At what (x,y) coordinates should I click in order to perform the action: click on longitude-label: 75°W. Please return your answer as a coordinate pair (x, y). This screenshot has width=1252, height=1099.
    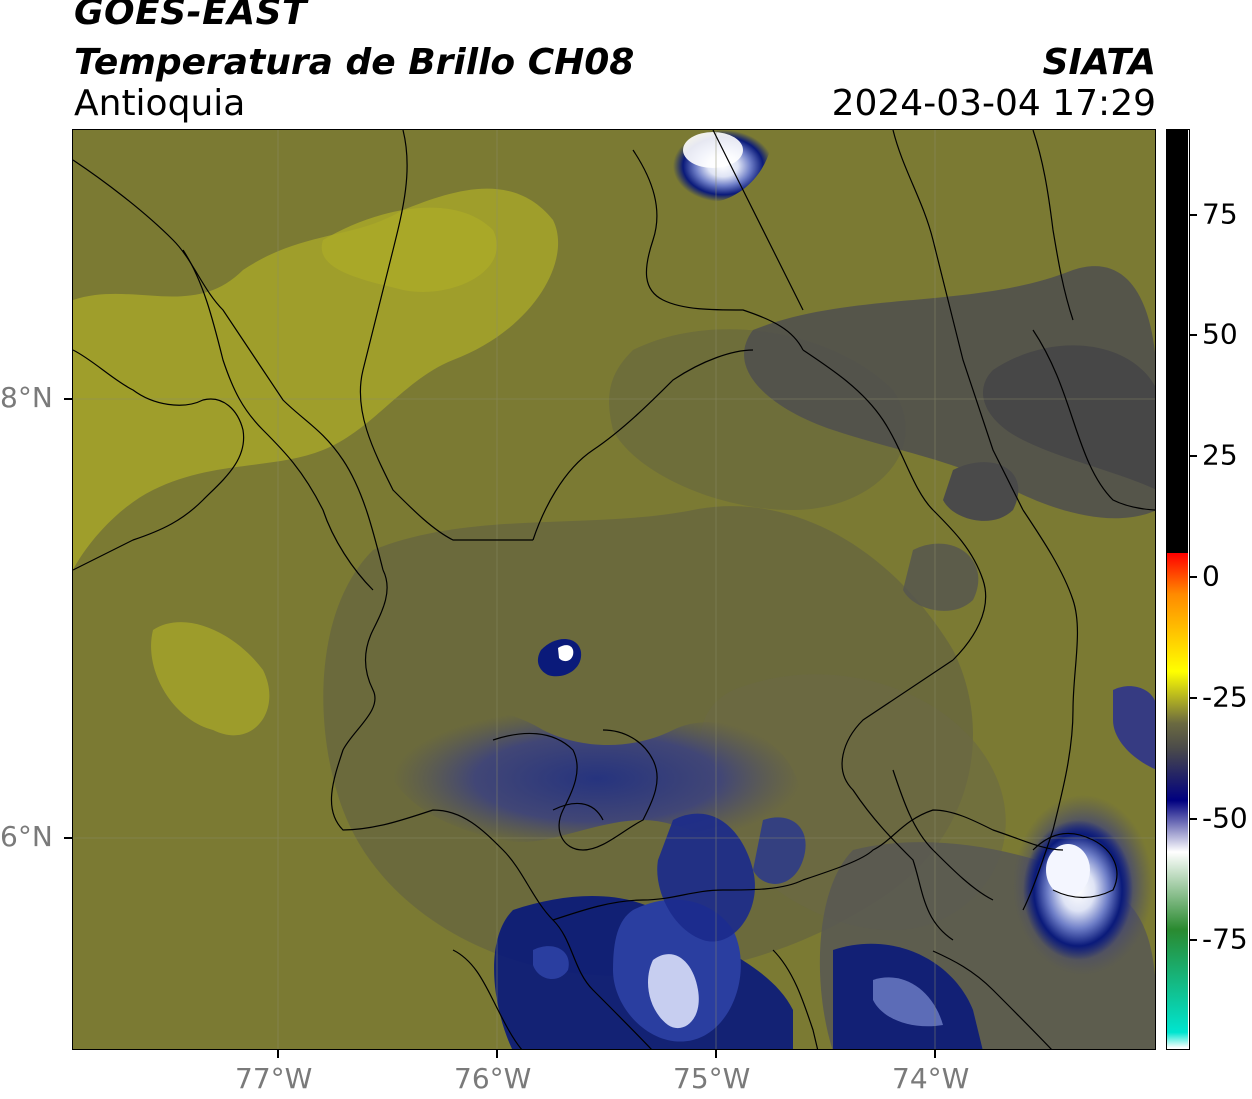
    Looking at the image, I should click on (712, 1078).